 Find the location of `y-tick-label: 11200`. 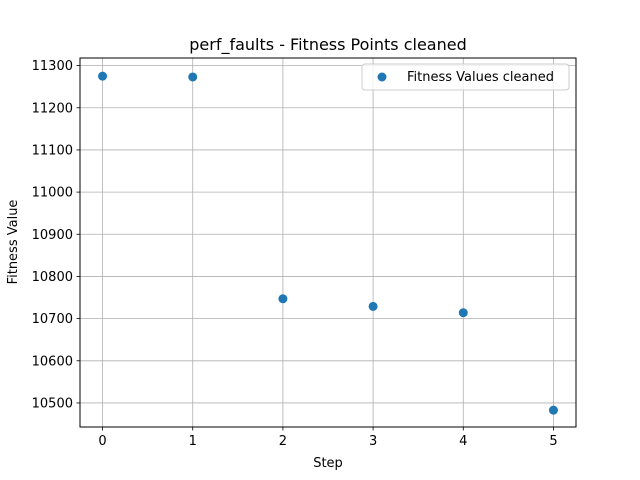

y-tick-label: 11200 is located at coordinates (52, 108).